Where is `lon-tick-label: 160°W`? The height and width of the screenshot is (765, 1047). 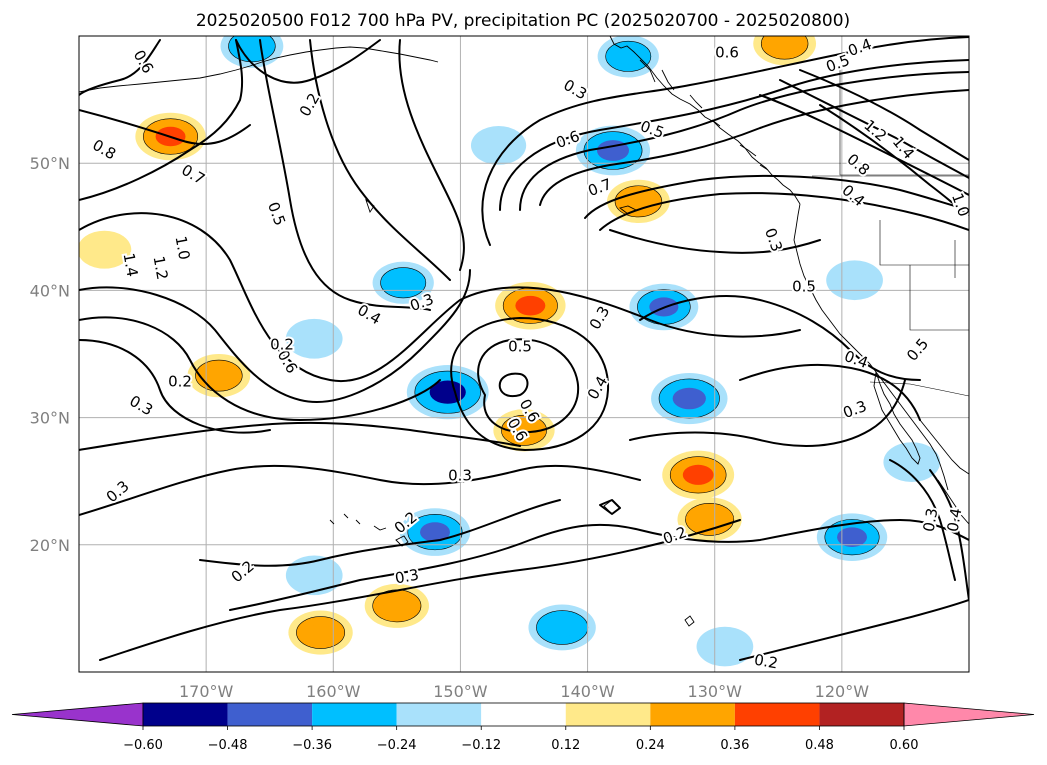
lon-tick-label: 160°W is located at coordinates (333, 691).